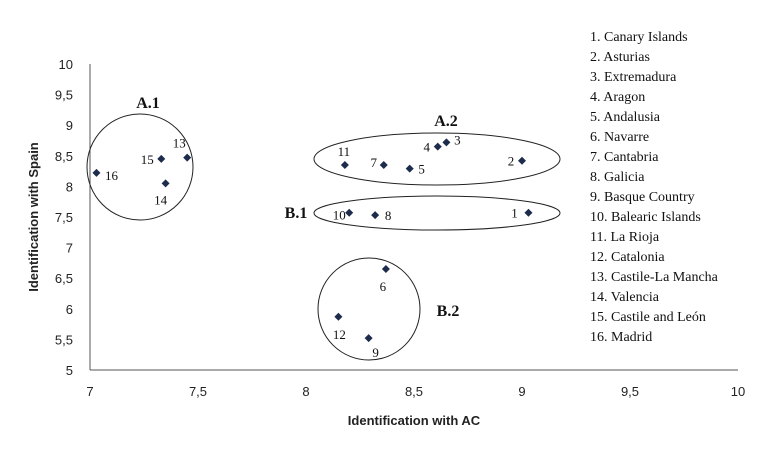  Describe the element at coordinates (427, 147) in the screenshot. I see `point-label-4: 4` at that location.